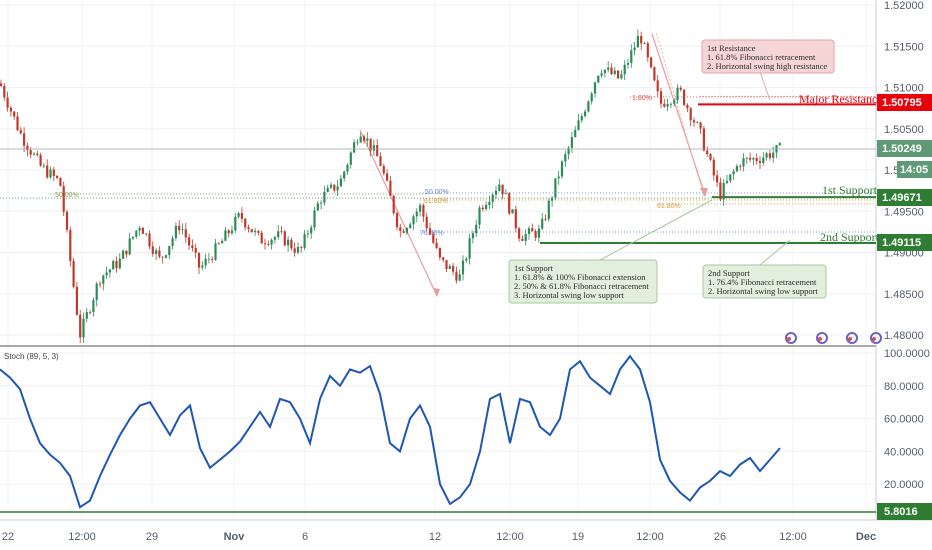 The image size is (932, 550). What do you see at coordinates (534, 268) in the screenshot?
I see `support1-callout-line-1: 1st Support` at bounding box center [534, 268].